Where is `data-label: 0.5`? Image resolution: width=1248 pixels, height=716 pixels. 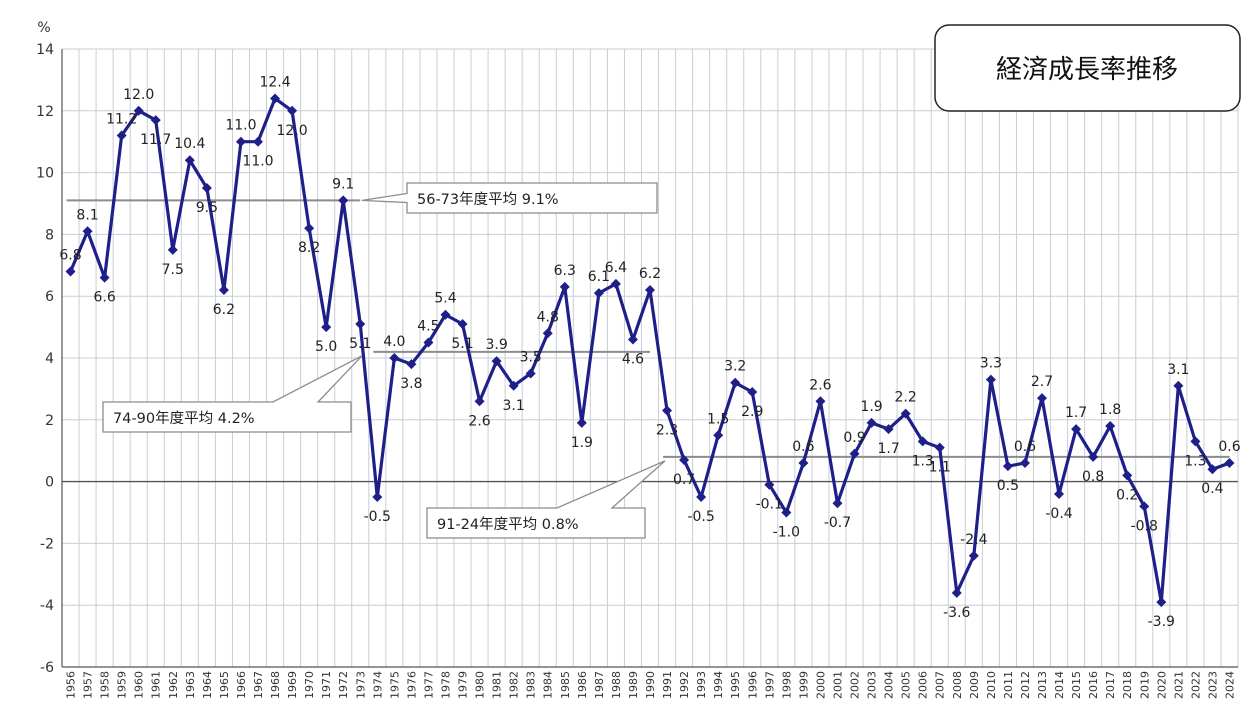 data-label: 0.5 is located at coordinates (1008, 486).